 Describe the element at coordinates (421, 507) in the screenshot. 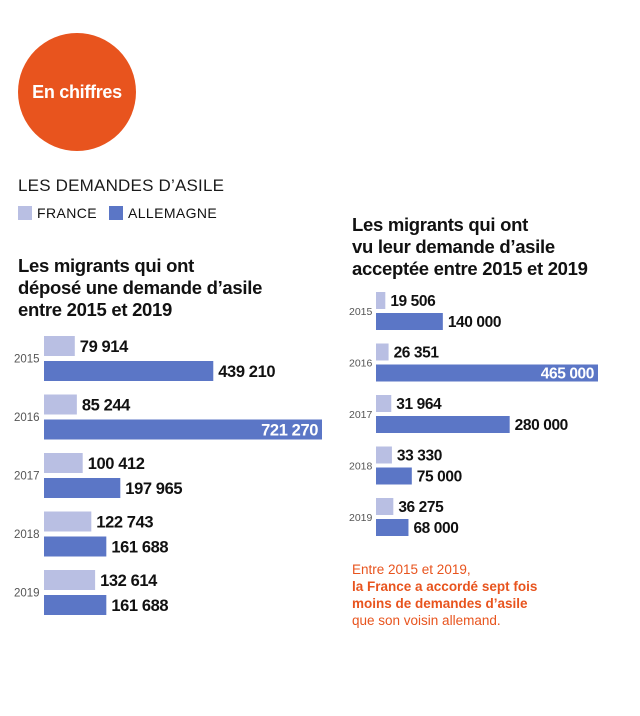

I see `data-label-france-2019: 36 275` at that location.